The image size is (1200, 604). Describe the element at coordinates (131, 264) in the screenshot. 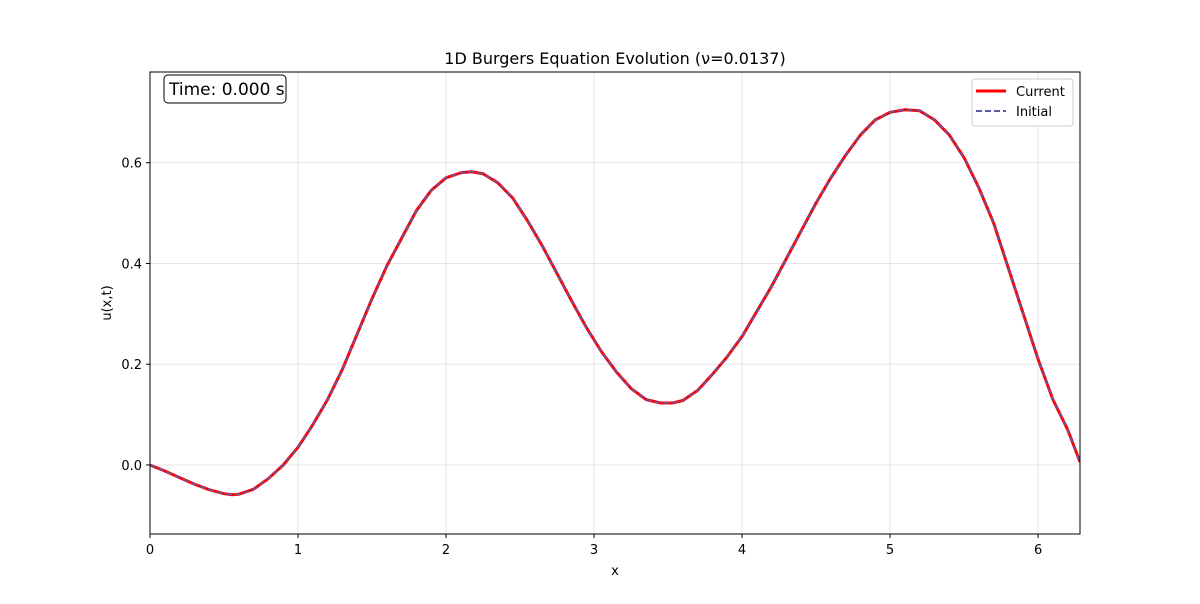

I see `y-tick-label: 0.4` at that location.